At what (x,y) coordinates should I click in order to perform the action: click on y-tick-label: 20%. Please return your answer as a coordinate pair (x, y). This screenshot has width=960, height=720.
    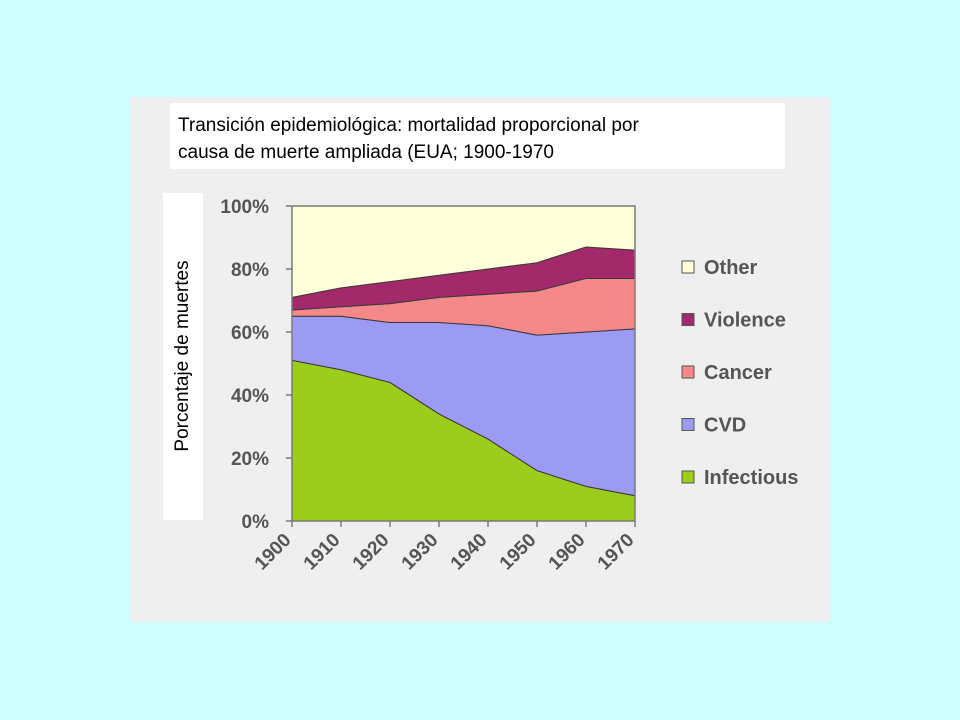
    Looking at the image, I should click on (250, 459).